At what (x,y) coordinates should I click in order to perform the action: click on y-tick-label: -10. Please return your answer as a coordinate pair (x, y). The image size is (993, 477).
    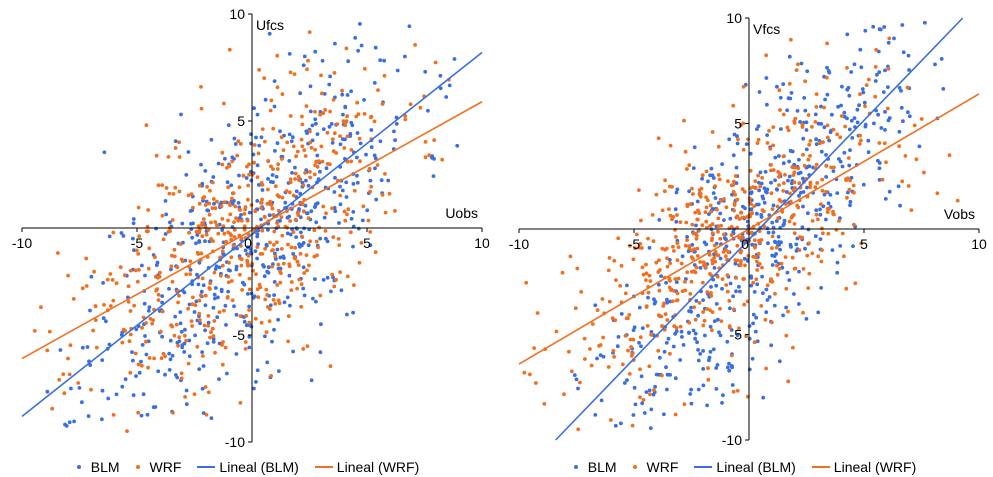
    Looking at the image, I should click on (732, 440).